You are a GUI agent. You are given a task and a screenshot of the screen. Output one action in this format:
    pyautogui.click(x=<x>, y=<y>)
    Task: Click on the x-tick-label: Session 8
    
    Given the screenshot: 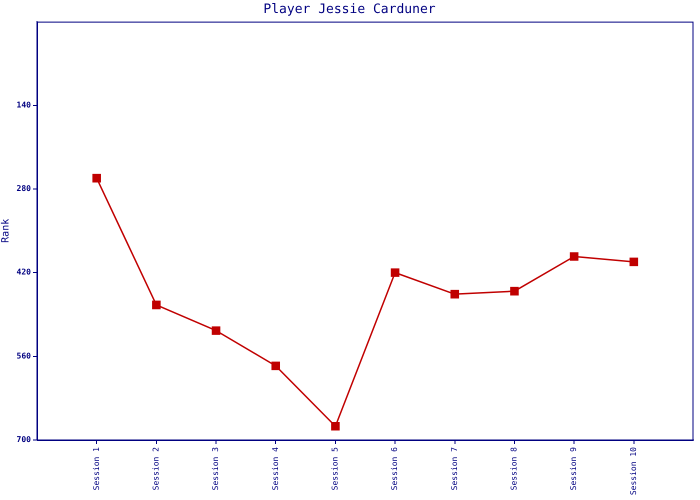 What is the action you would take?
    pyautogui.click(x=514, y=468)
    